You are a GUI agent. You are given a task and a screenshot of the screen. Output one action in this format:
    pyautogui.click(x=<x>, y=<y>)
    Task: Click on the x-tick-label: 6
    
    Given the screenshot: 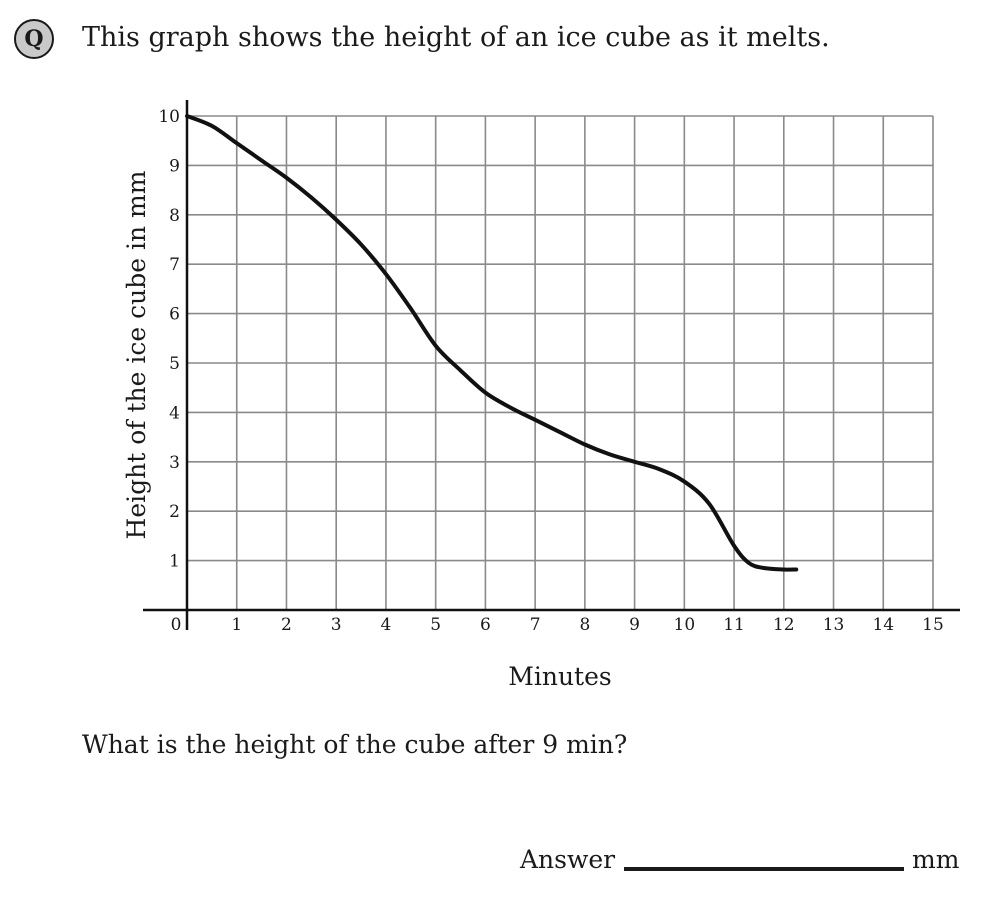 What is the action you would take?
    pyautogui.click(x=485, y=625)
    